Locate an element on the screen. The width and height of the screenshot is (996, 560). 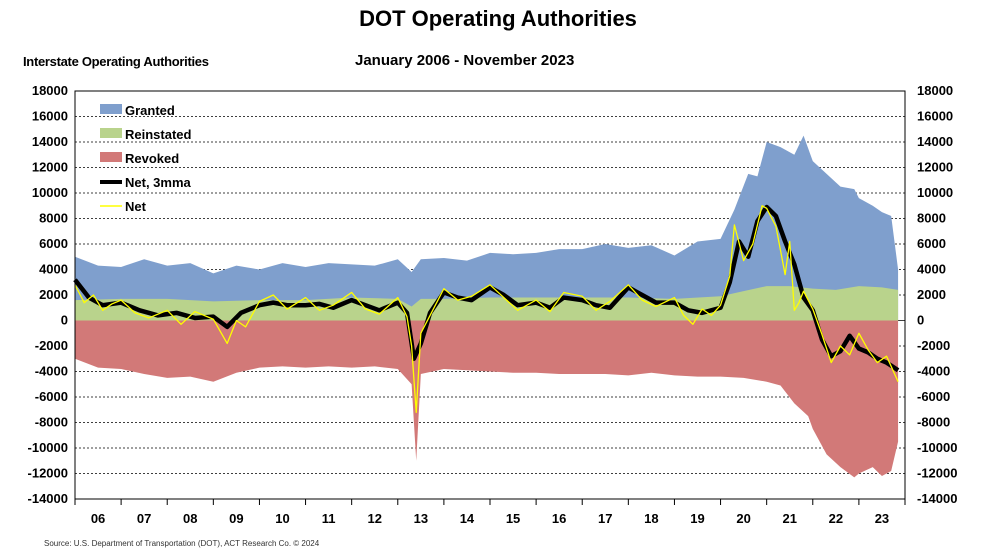
y-tick-right: 18000 is located at coordinates (935, 90).